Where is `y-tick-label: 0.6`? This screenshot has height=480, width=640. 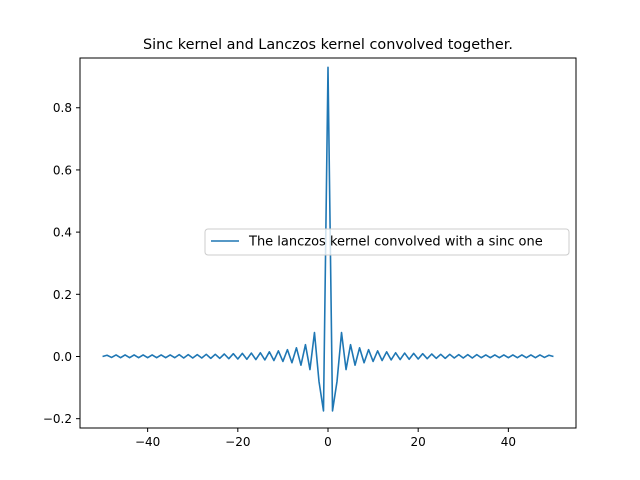 y-tick-label: 0.6 is located at coordinates (62, 170).